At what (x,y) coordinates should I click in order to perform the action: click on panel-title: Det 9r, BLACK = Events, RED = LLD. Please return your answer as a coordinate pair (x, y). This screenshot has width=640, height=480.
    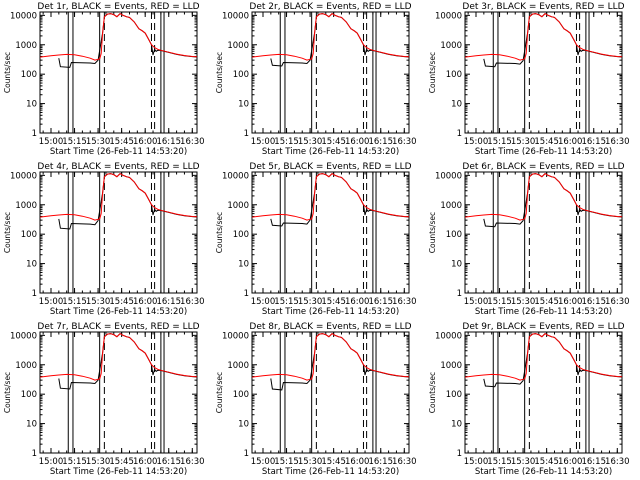
    Looking at the image, I should click on (543, 327).